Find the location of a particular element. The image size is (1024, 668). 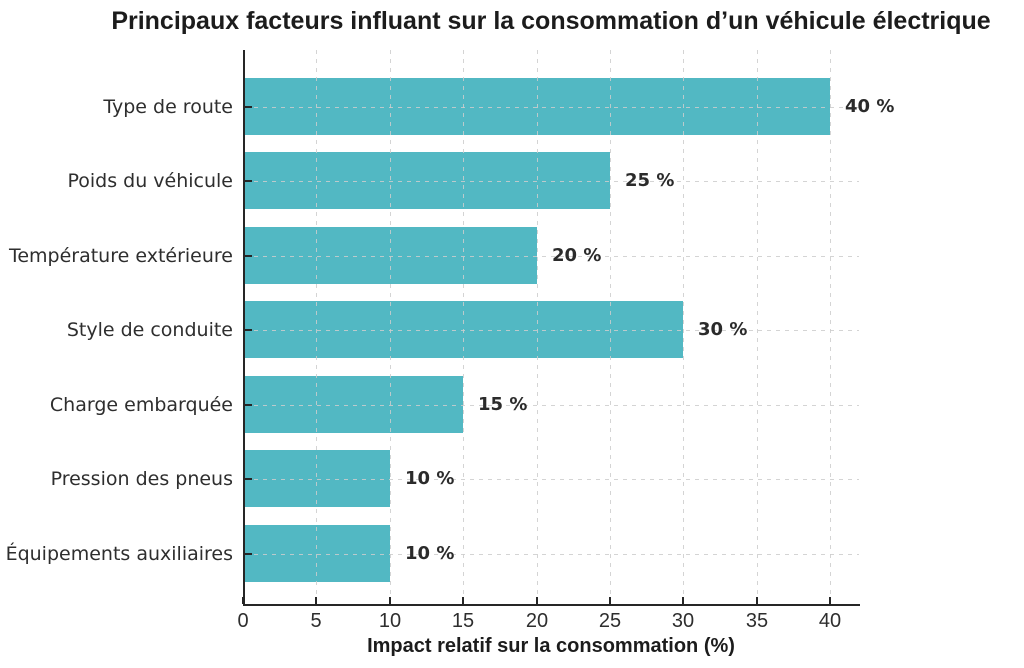

x-tick-label-30: 30 is located at coordinates (683, 621).